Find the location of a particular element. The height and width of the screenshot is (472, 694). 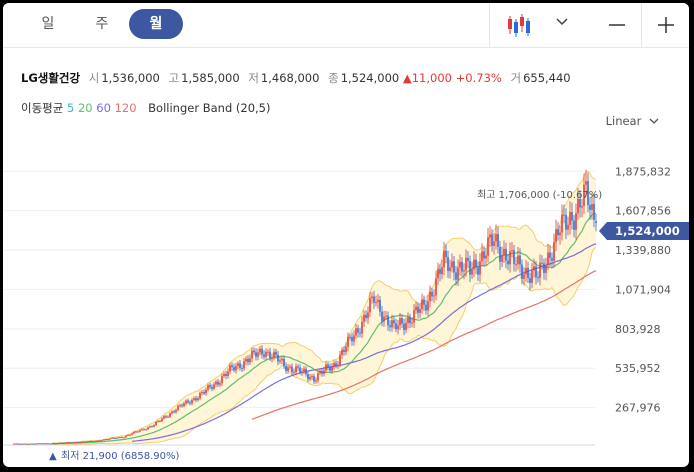

indicator-legend: 이동평균 5 20 60 120 Bollinger Band (20,5) is located at coordinates (146, 108).